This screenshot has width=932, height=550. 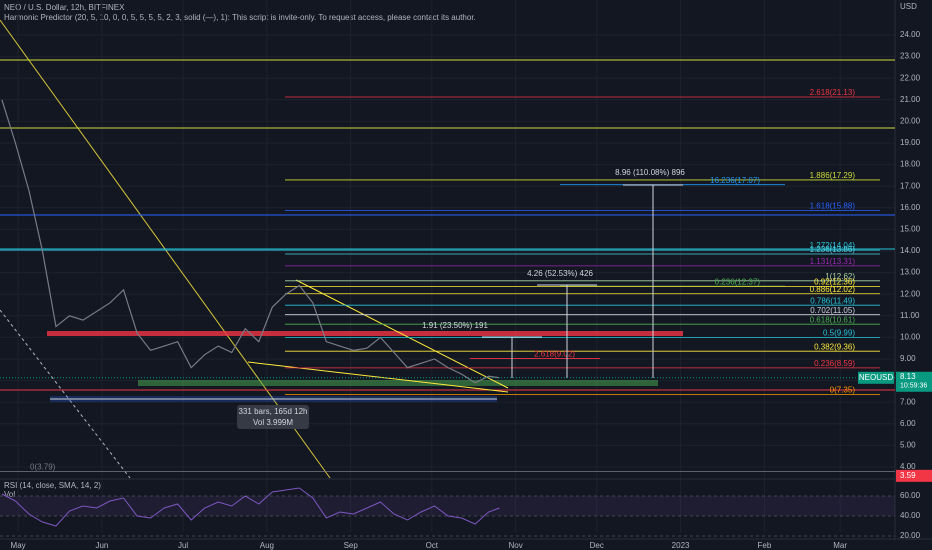 I want to click on symbol-label: NEOUSD, so click(x=876, y=377).